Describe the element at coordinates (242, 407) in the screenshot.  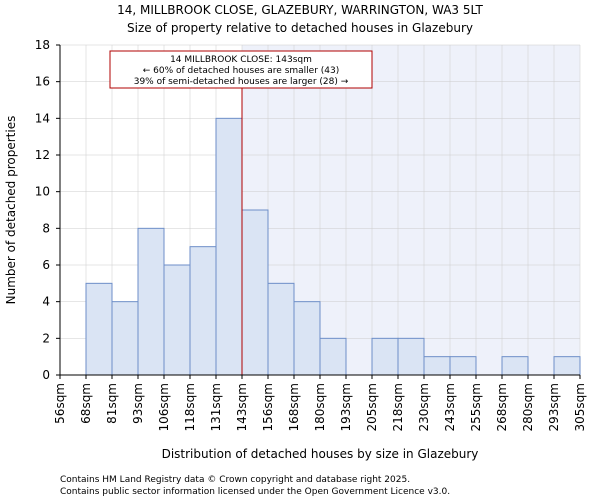
I see `x-tick-label-143sqm: 143sqm` at that location.